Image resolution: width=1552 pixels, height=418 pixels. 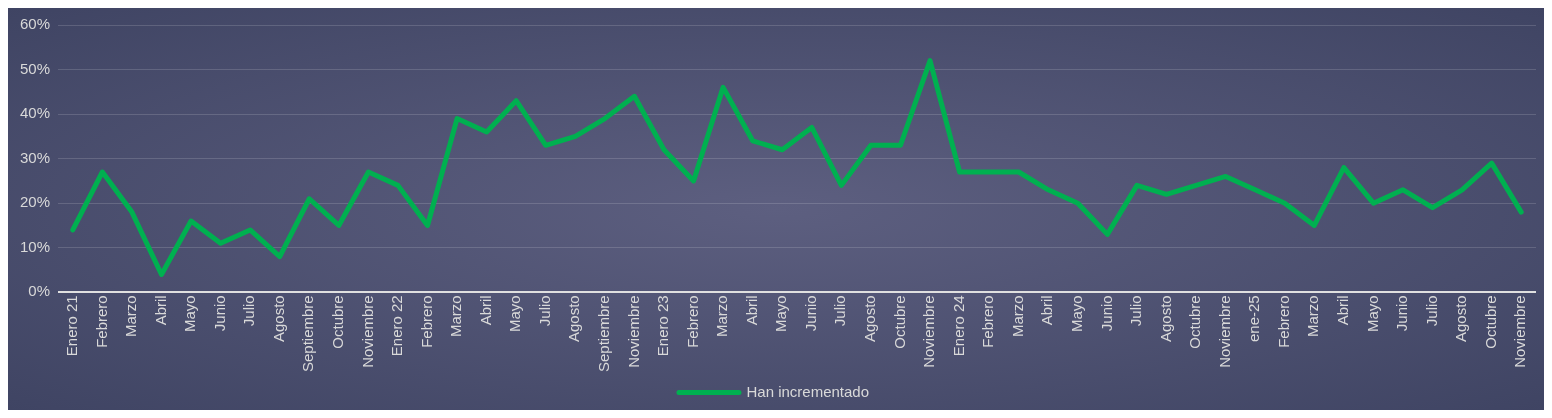 What do you see at coordinates (35, 24) in the screenshot?
I see `y-tick-label: 60%` at bounding box center [35, 24].